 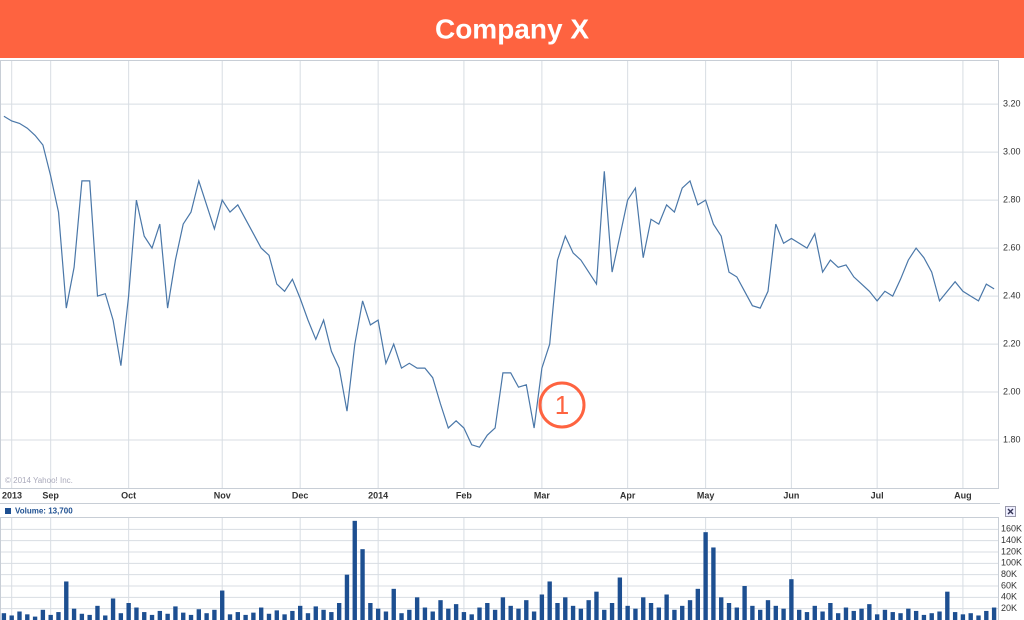 What do you see at coordinates (1009, 597) in the screenshot?
I see `y-tick-label: 40K` at bounding box center [1009, 597].